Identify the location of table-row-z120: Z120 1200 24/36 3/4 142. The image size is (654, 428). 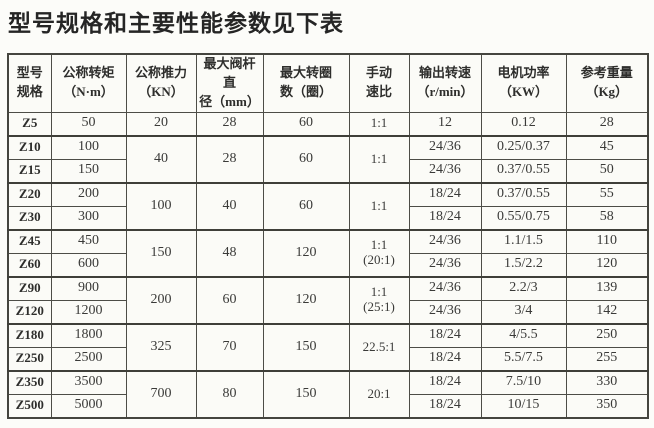
(328, 312).